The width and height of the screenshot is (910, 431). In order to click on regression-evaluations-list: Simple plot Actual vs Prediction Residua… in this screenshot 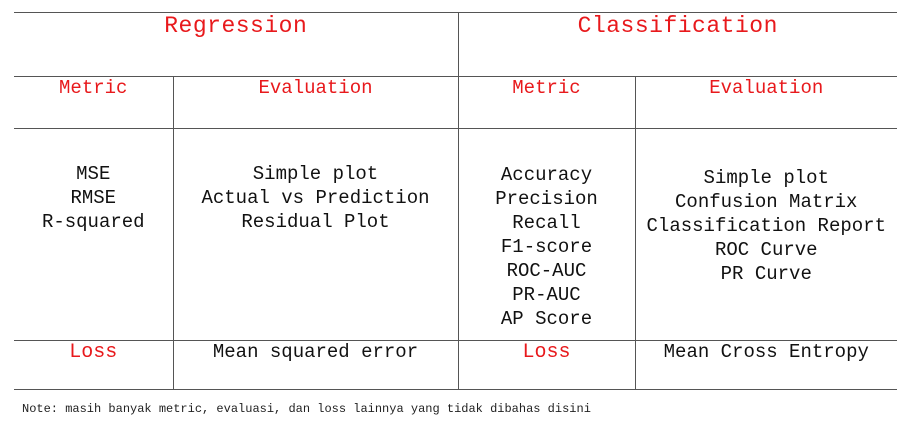, I will do `click(316, 181)`.